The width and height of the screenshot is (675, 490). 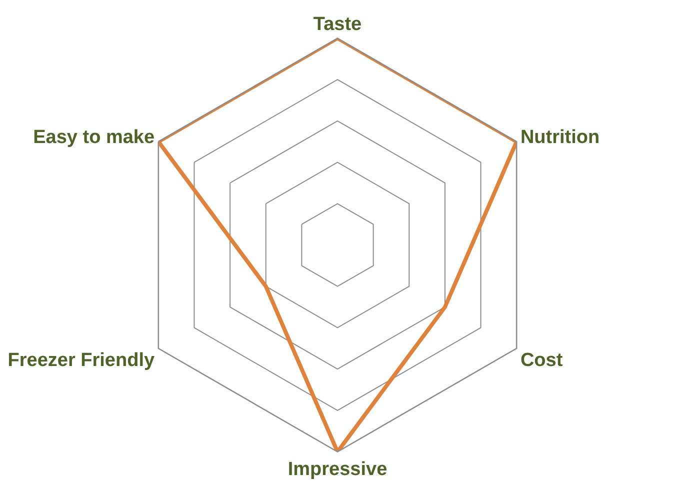 I want to click on spoke-label: Easy to make, so click(x=94, y=137).